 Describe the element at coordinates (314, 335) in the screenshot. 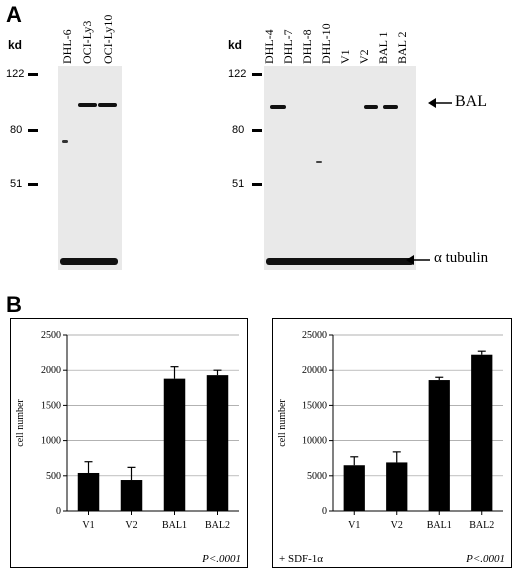

I see `y-tick-label: 25000` at that location.